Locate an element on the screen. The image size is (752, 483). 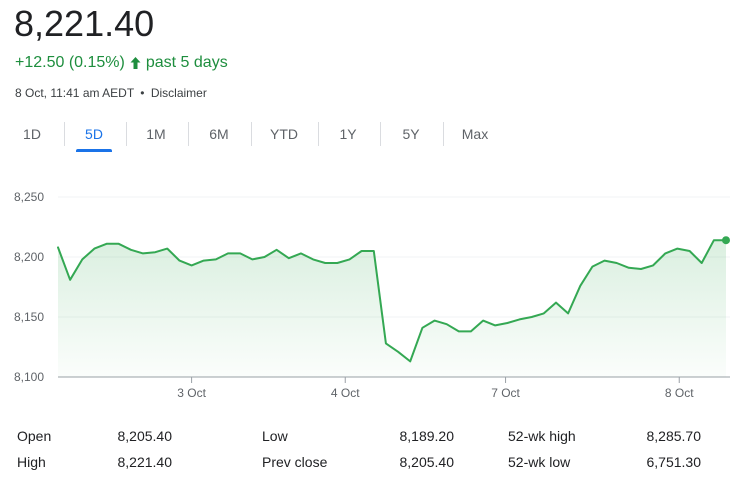
current-price: 8,221.40 is located at coordinates (84, 23).